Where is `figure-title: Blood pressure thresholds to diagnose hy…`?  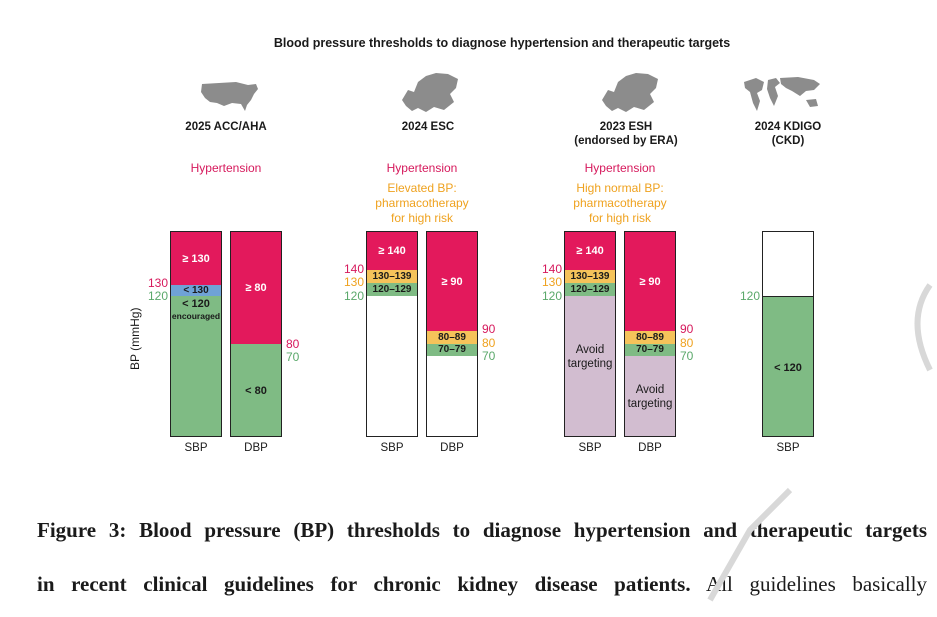 figure-title: Blood pressure thresholds to diagnose hy… is located at coordinates (502, 43).